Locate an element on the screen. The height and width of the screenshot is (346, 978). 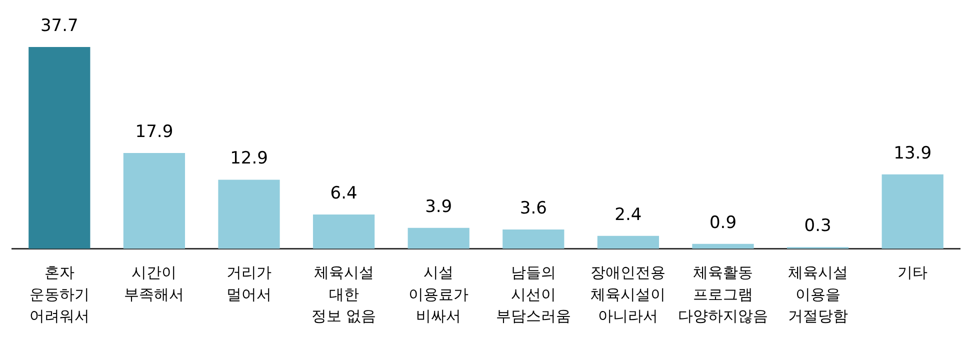
data-label: 17.9 is located at coordinates (154, 132).